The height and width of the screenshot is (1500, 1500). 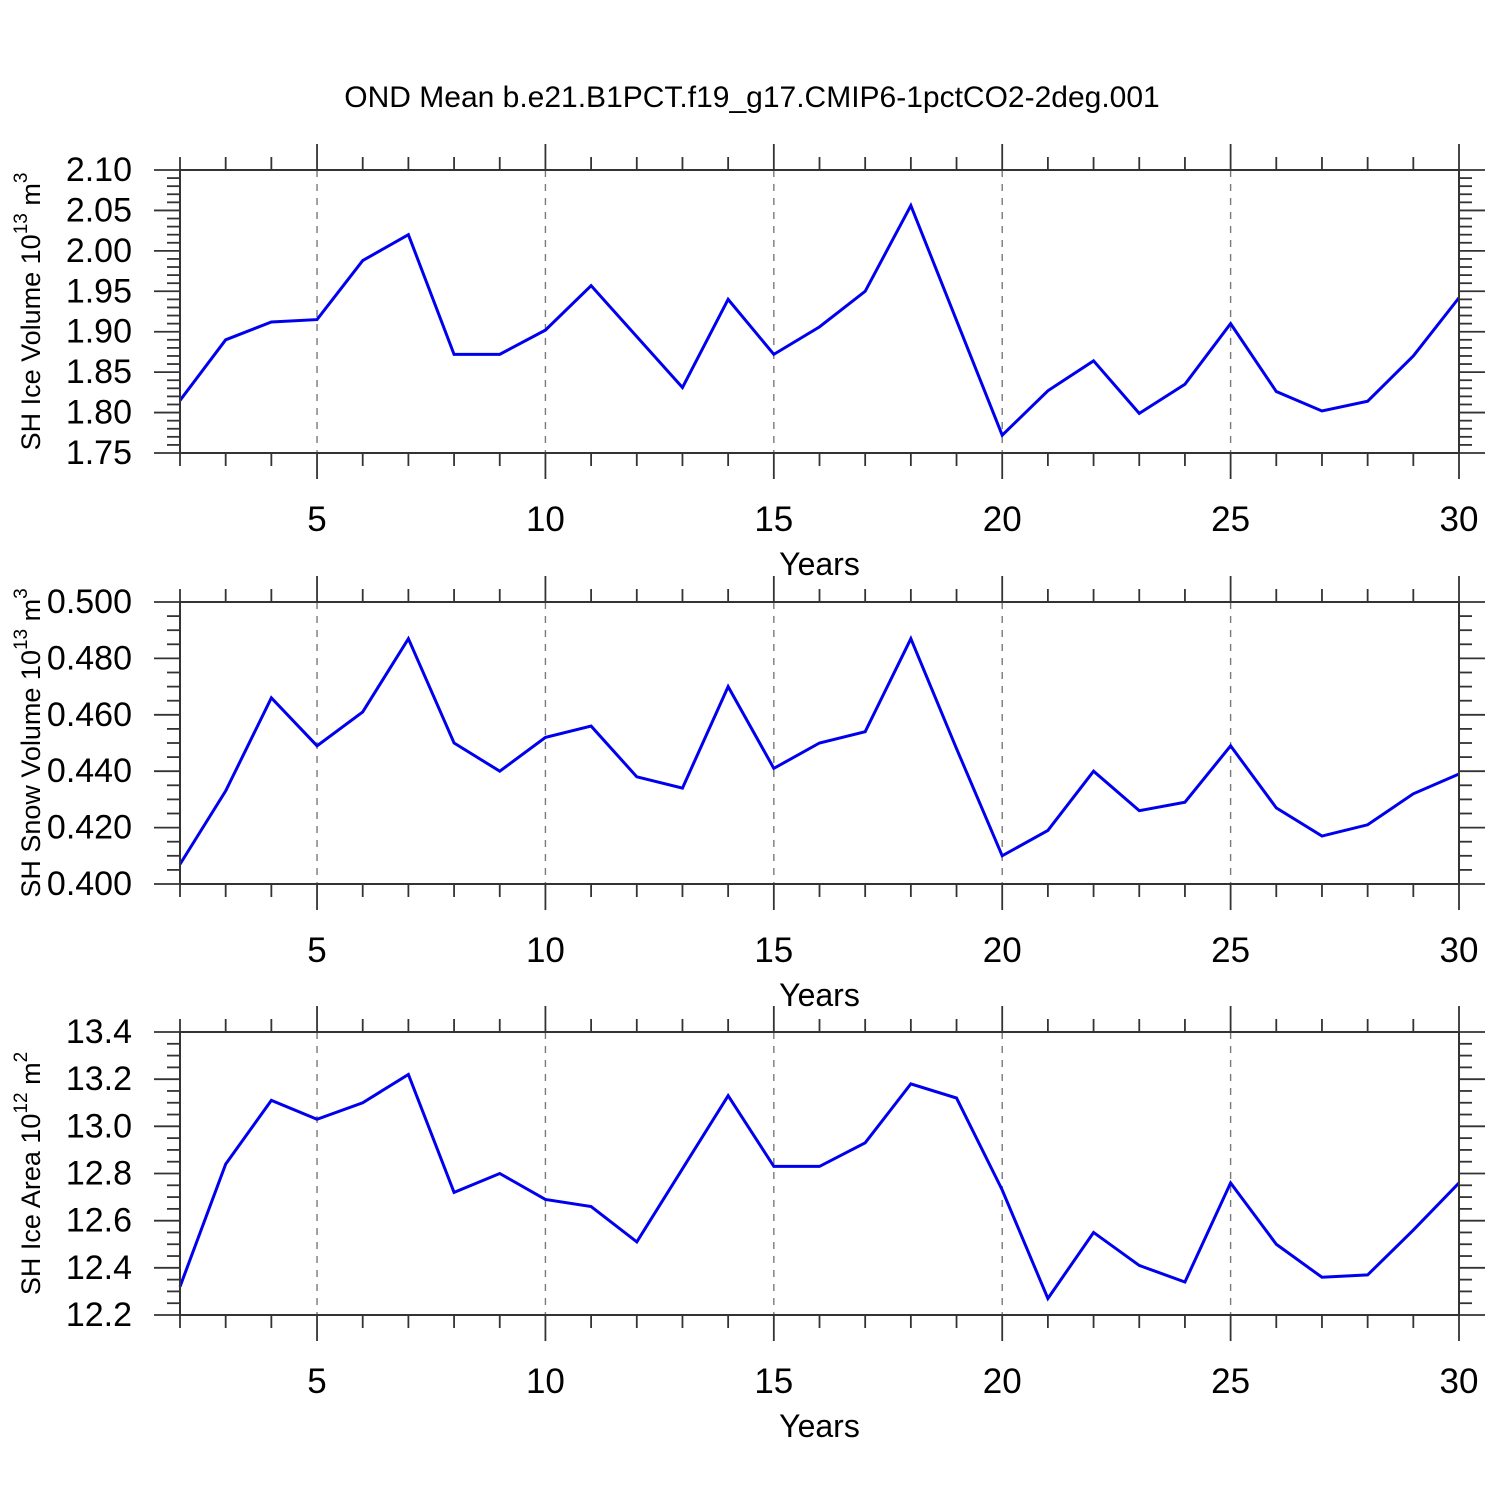 What do you see at coordinates (31, 1205) in the screenshot?
I see `y-axis-title-text: SH Ice Area 10` at bounding box center [31, 1205].